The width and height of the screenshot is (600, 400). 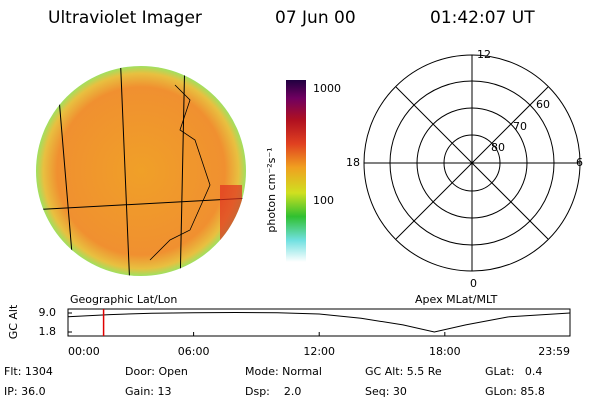 What do you see at coordinates (273, 391) in the screenshot?
I see `info-field: Dsp: 2.0` at bounding box center [273, 391].